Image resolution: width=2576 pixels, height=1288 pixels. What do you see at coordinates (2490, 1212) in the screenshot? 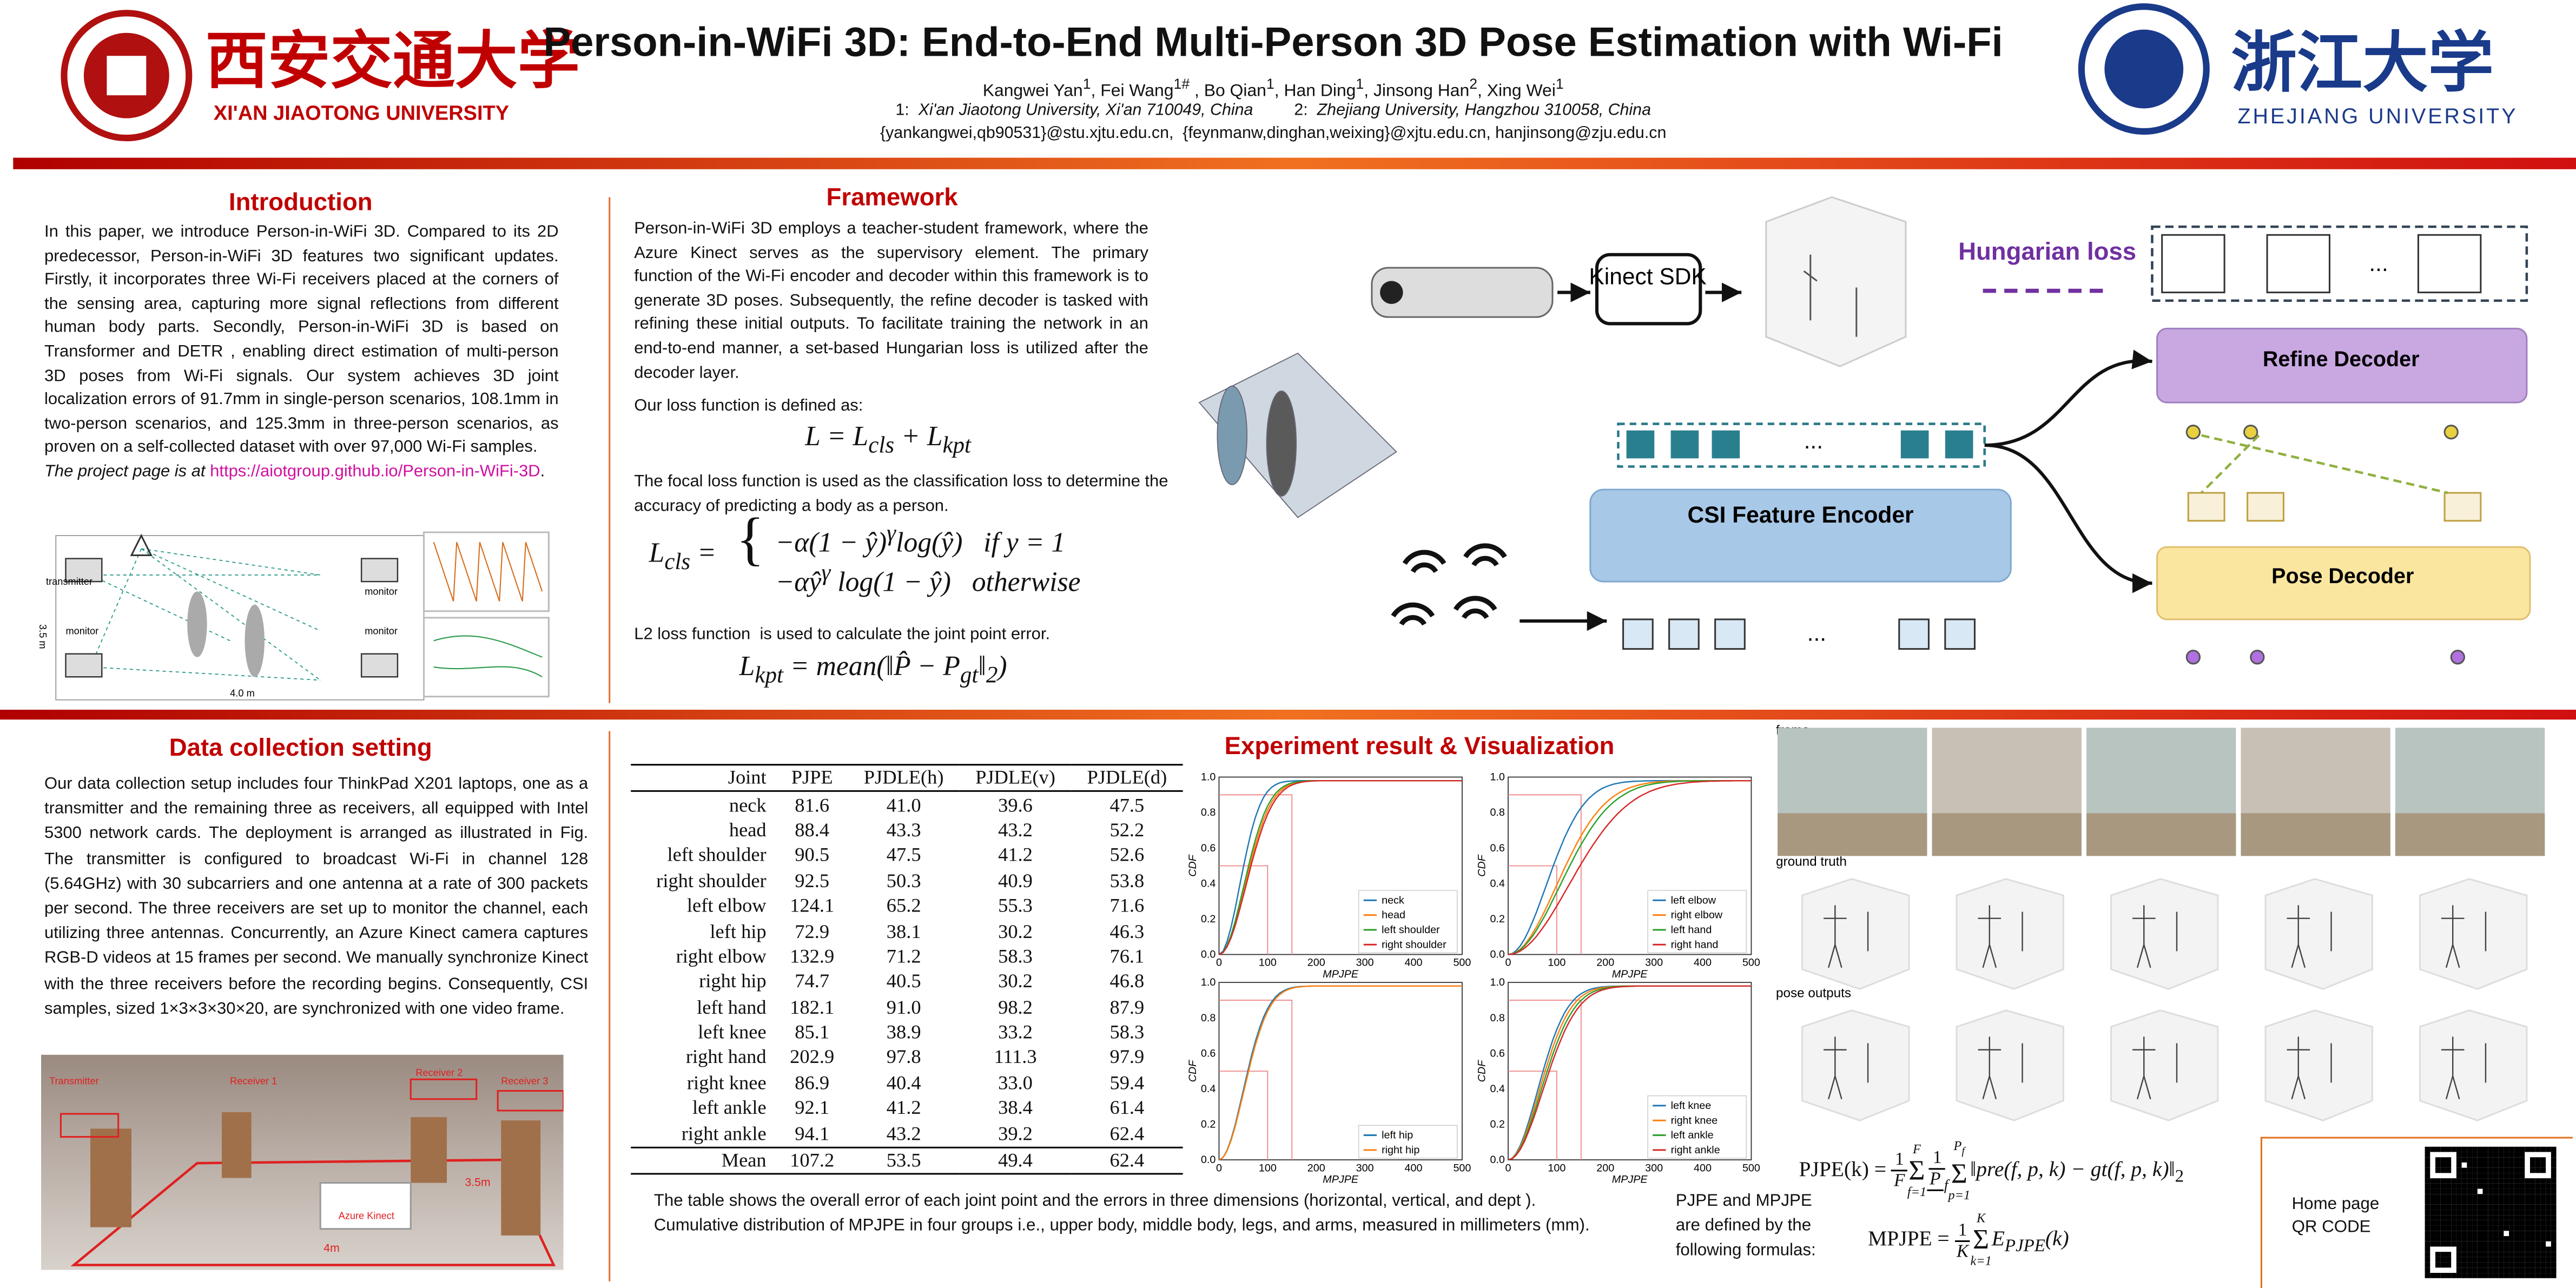
I see `qr-code` at bounding box center [2490, 1212].